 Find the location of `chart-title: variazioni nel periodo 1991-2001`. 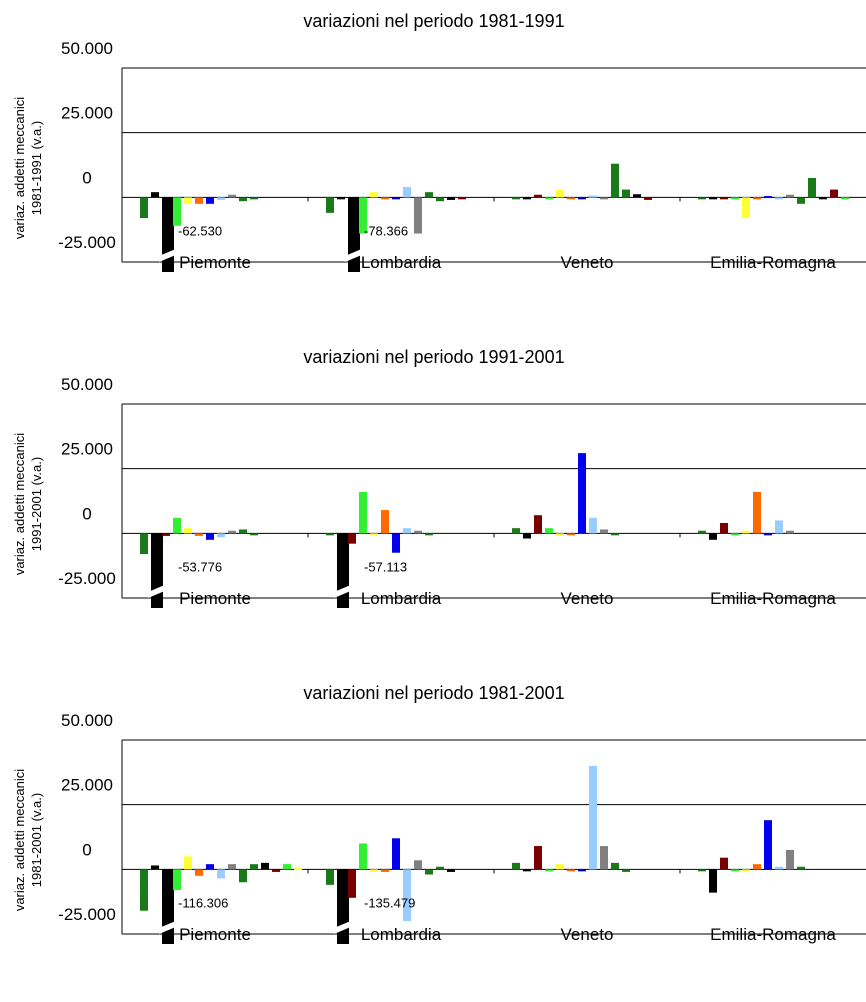

chart-title: variazioni nel periodo 1991-2001 is located at coordinates (433, 357).